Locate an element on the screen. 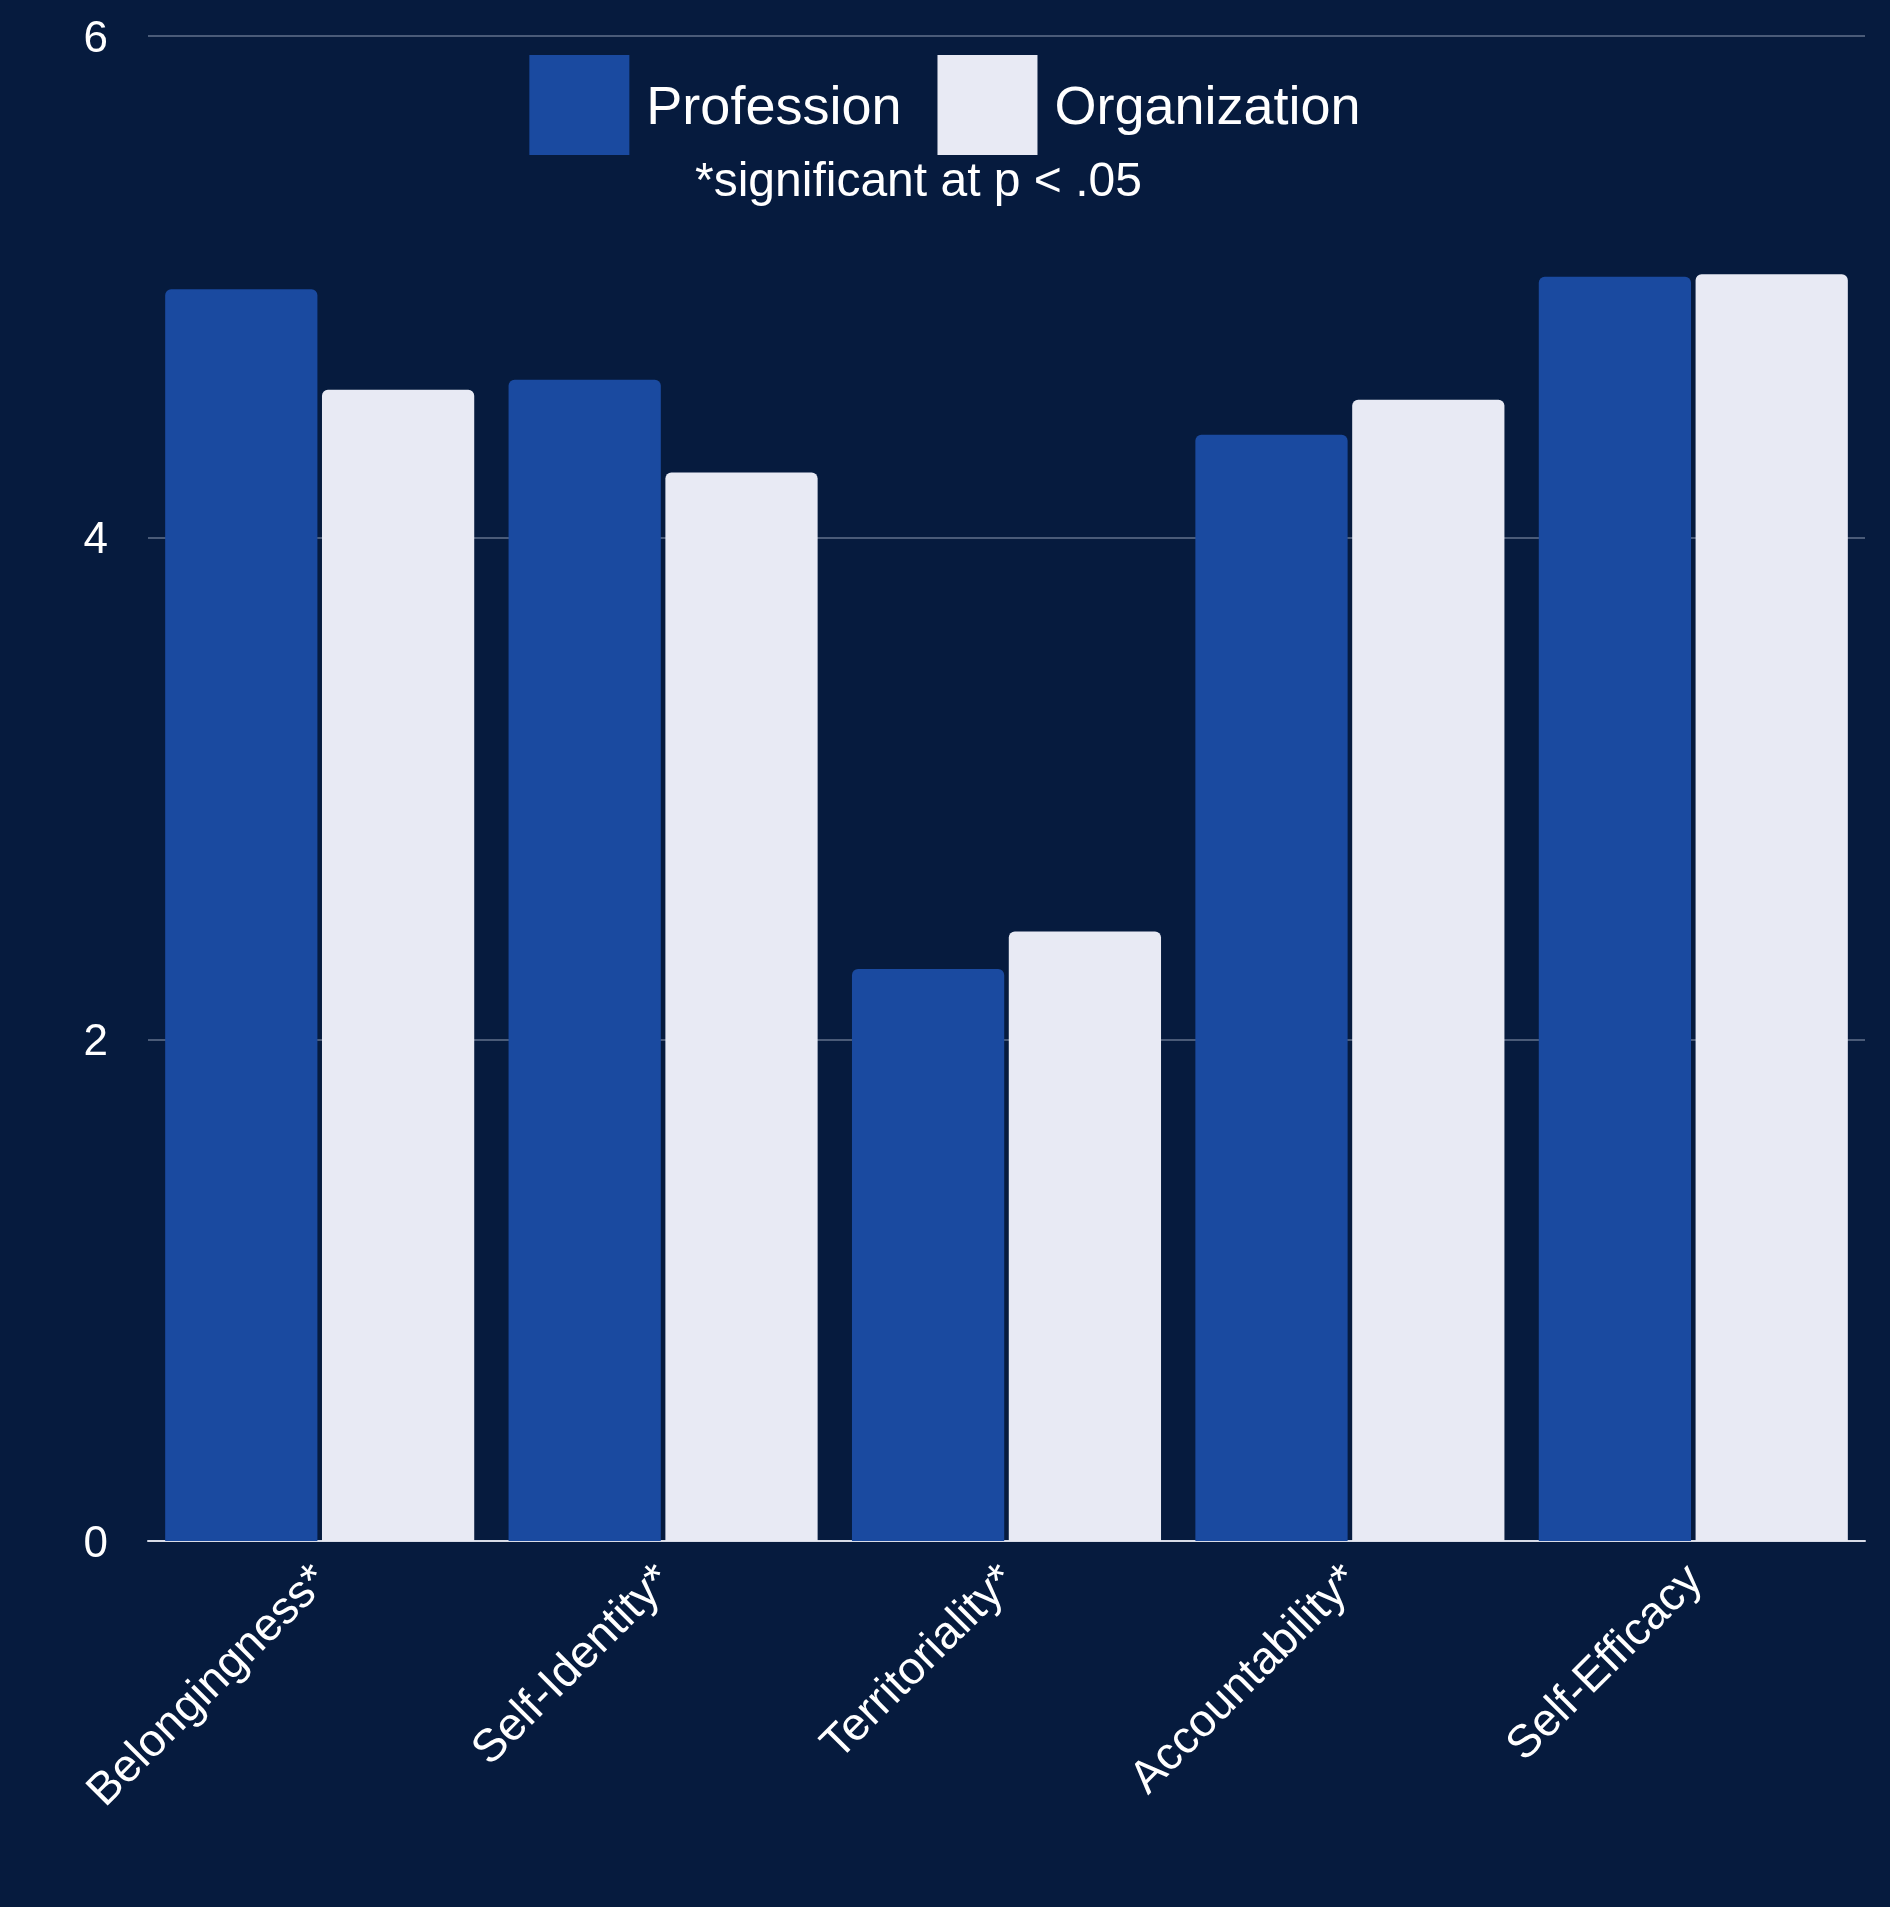 This screenshot has height=1907, width=1890. legend-label: Organization is located at coordinates (1207, 105).